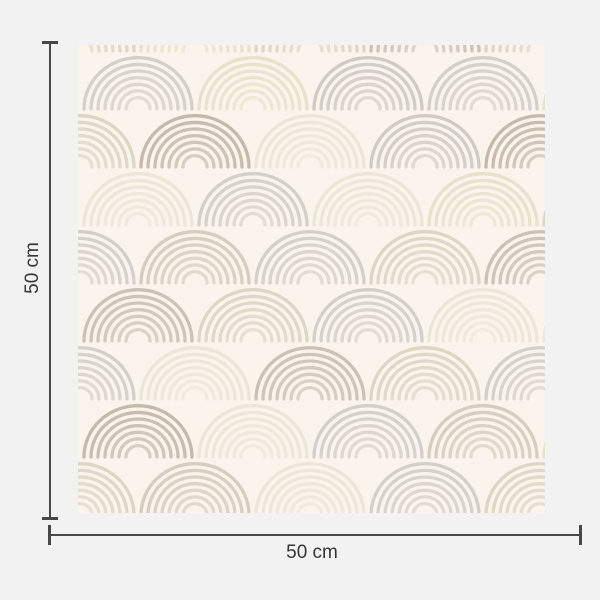 The width and height of the screenshot is (600, 600). Describe the element at coordinates (50, 280) in the screenshot. I see `height-dimension-line` at that location.